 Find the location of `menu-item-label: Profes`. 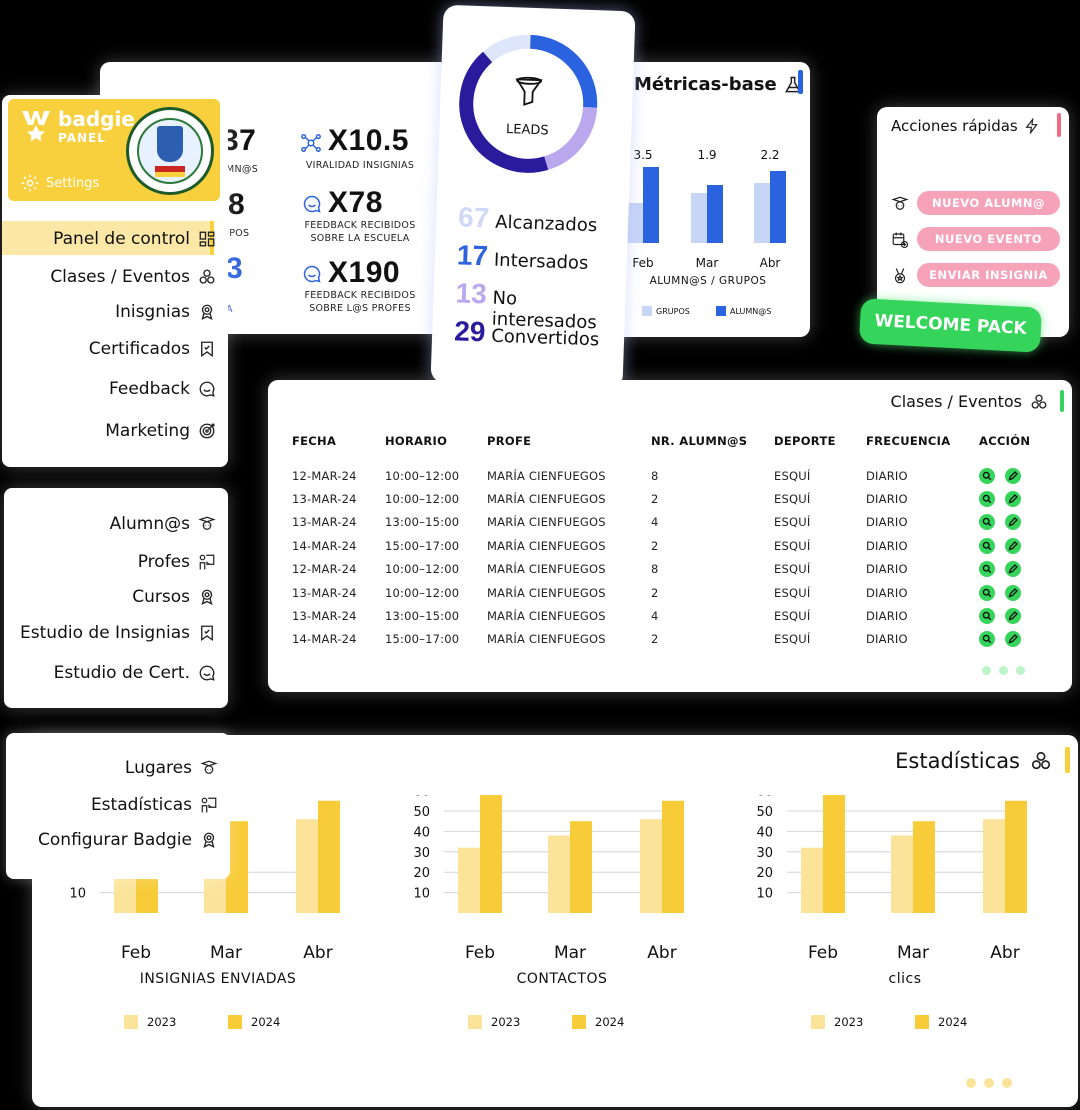

menu-item-label: Profes is located at coordinates (163, 562).